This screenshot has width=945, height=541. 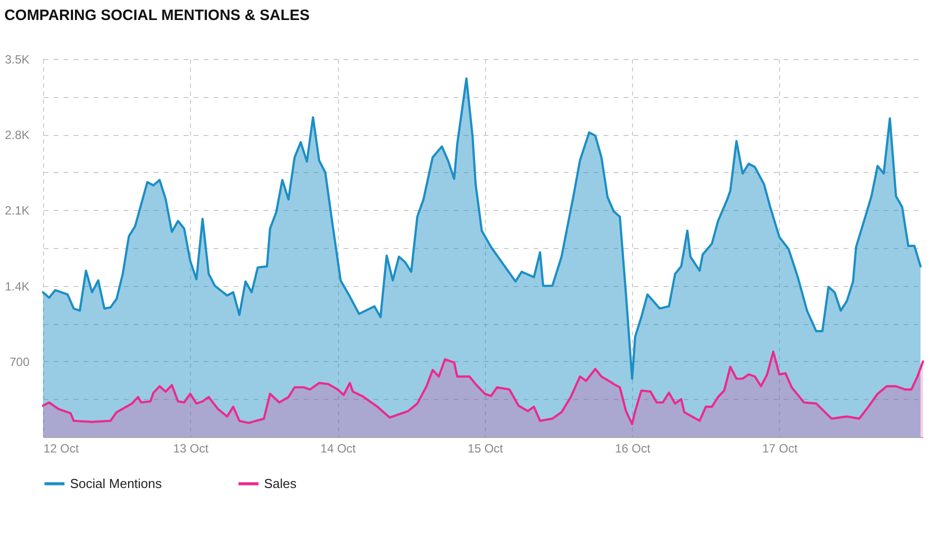 What do you see at coordinates (780, 449) in the screenshot?
I see `x-tick-label: 17 Oct` at bounding box center [780, 449].